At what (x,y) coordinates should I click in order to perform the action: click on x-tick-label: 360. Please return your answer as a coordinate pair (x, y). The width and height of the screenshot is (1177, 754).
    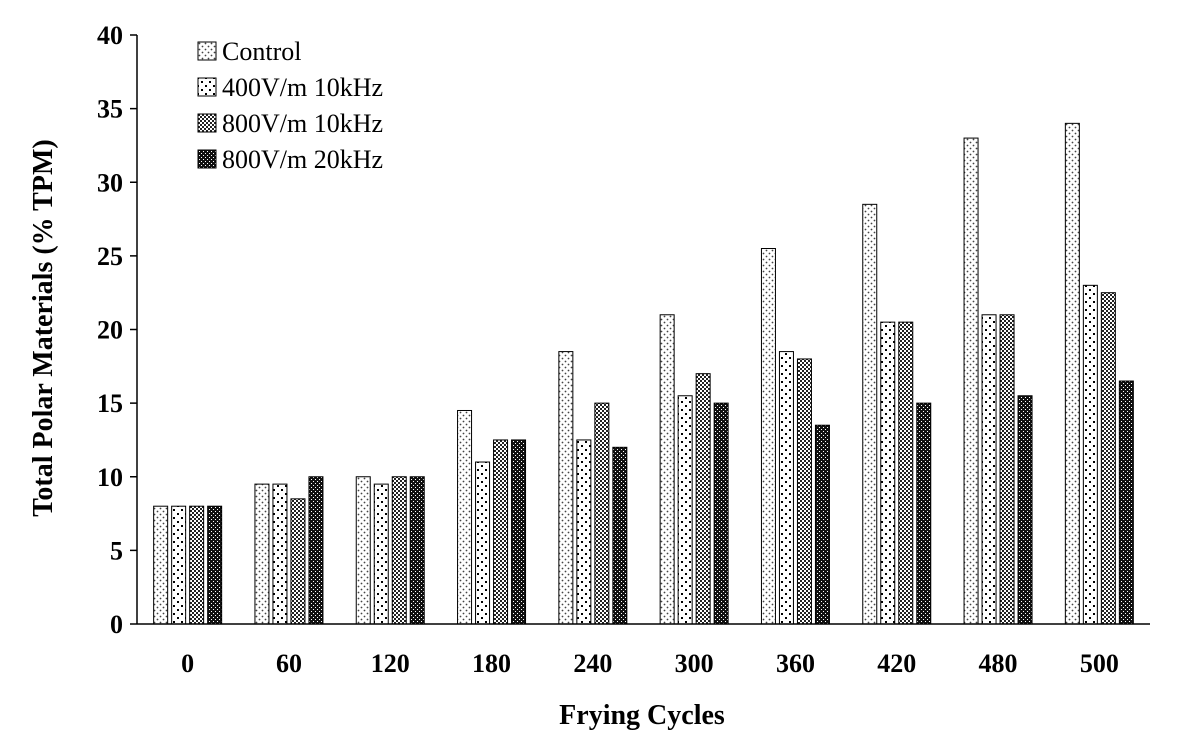
    Looking at the image, I should click on (795, 663).